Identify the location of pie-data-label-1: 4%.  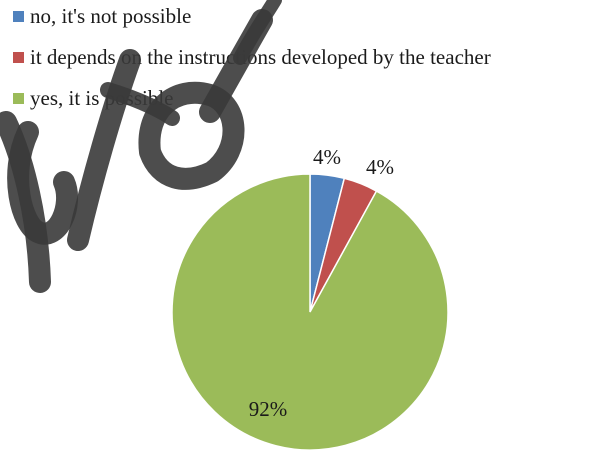
(380, 167).